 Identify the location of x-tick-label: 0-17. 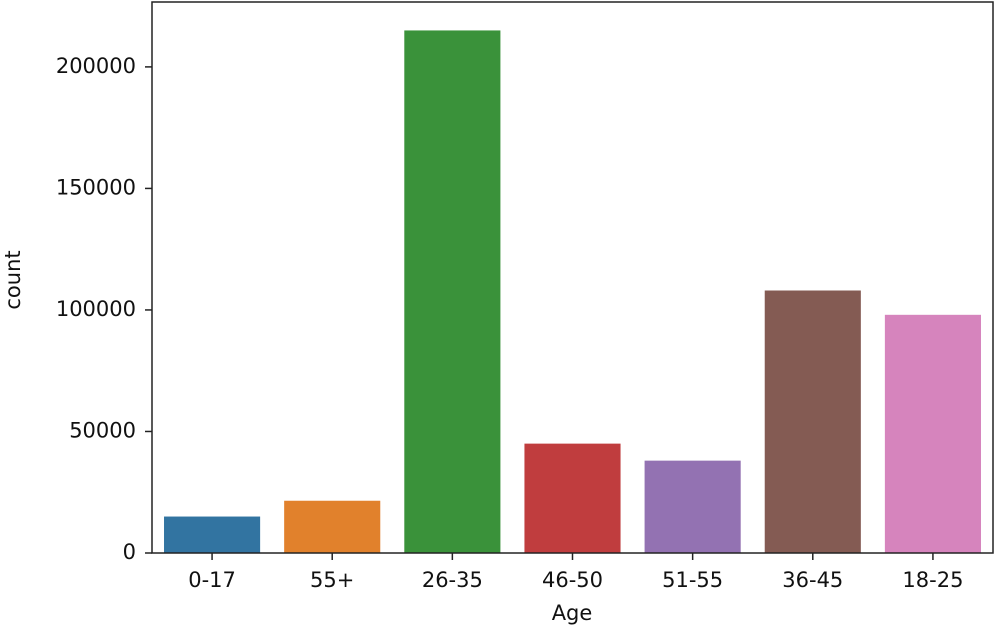
(212, 580).